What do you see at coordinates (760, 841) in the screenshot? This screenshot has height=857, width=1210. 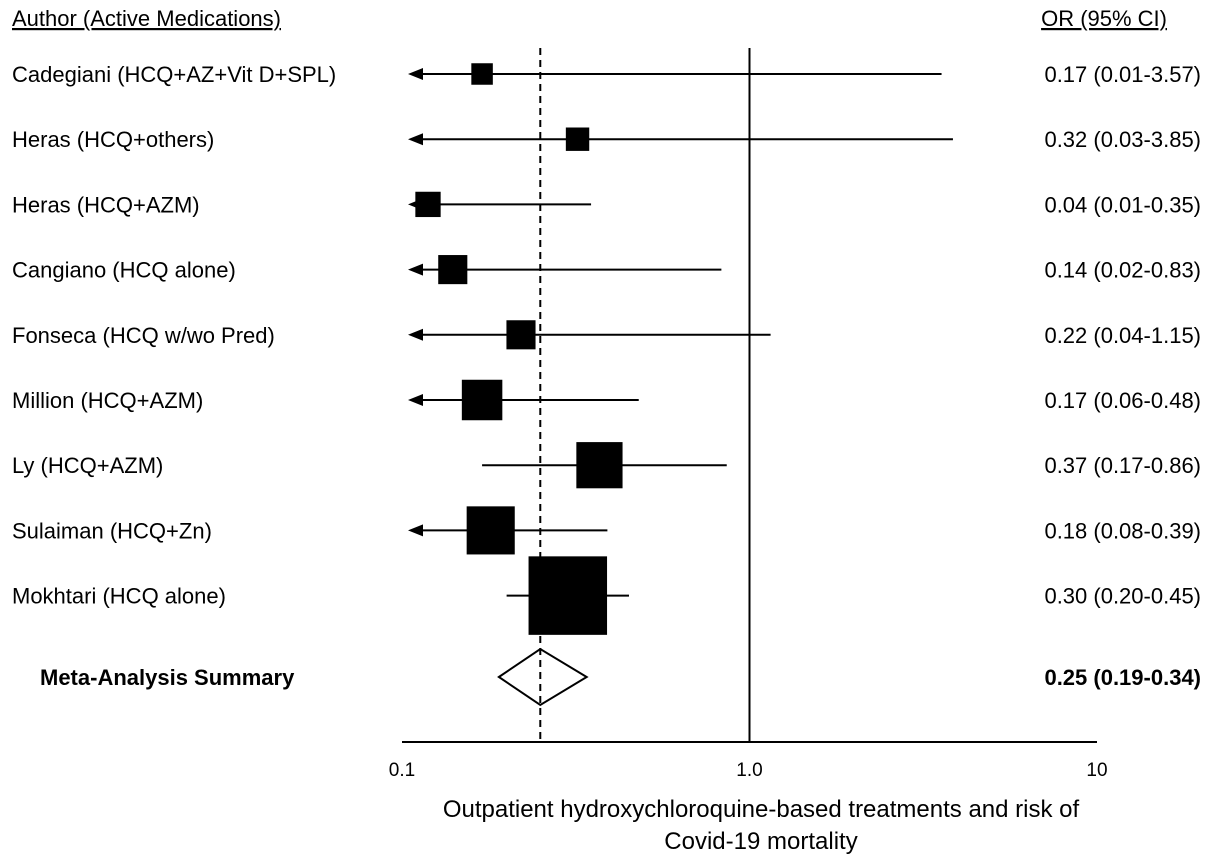 I see `x-axis-label-line2: Covid-19 mortality` at bounding box center [760, 841].